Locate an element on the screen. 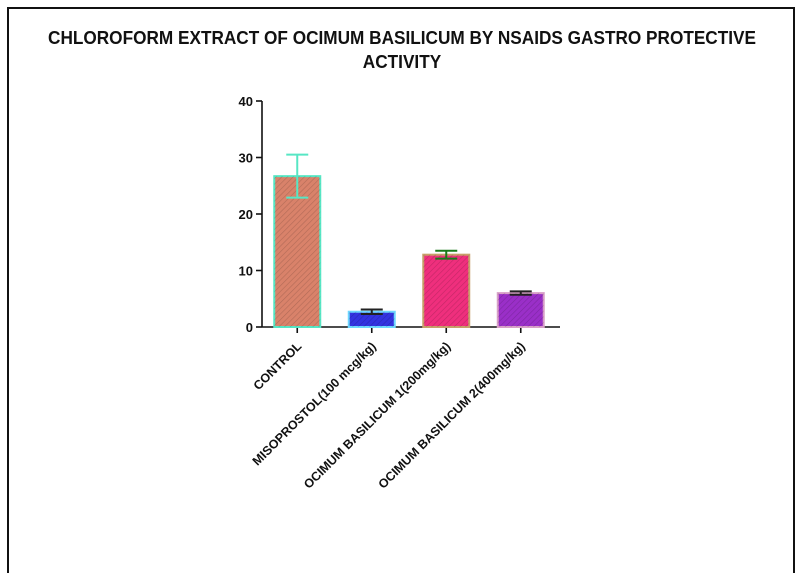 Image resolution: width=804 pixels, height=575 pixels. x-category-label: OCIMUM BASILICUM 2(400mg/kg) is located at coordinates (452, 415).